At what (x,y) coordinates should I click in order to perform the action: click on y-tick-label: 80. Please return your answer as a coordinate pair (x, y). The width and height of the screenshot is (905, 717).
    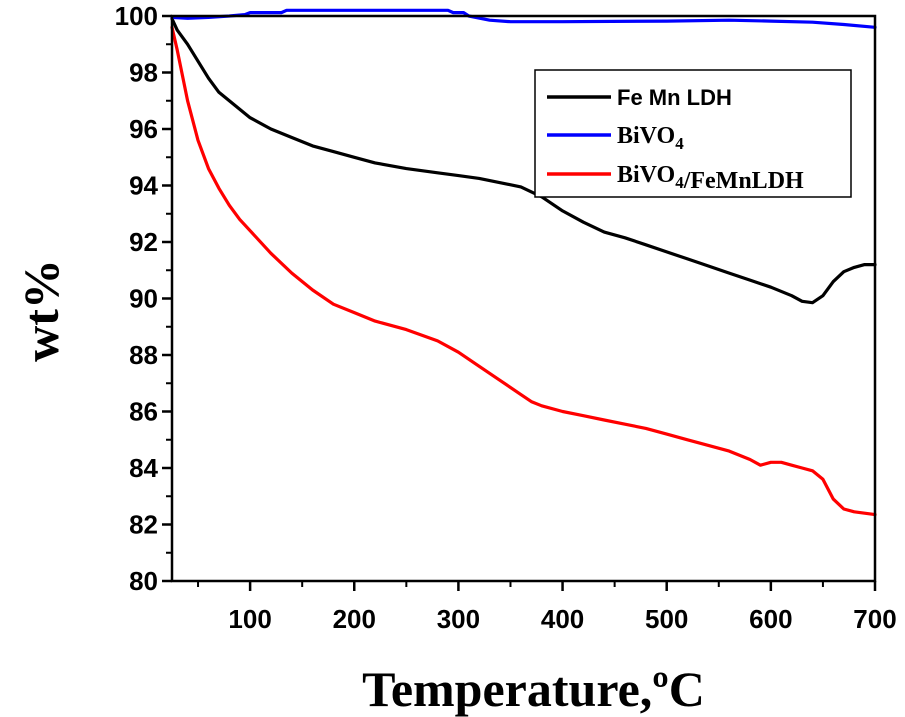
    Looking at the image, I should click on (143, 581).